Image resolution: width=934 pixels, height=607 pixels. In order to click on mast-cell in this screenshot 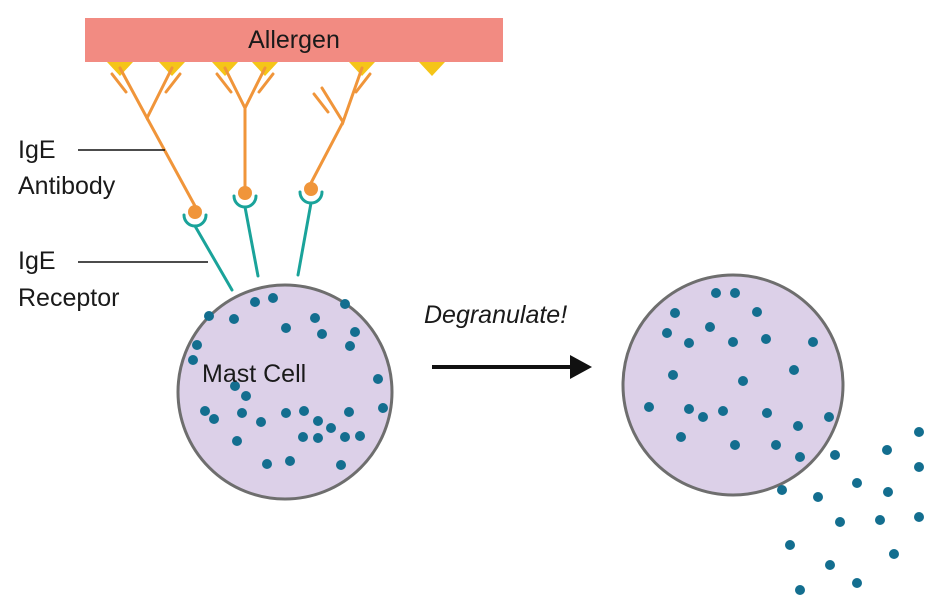, I will do `click(285, 392)`.